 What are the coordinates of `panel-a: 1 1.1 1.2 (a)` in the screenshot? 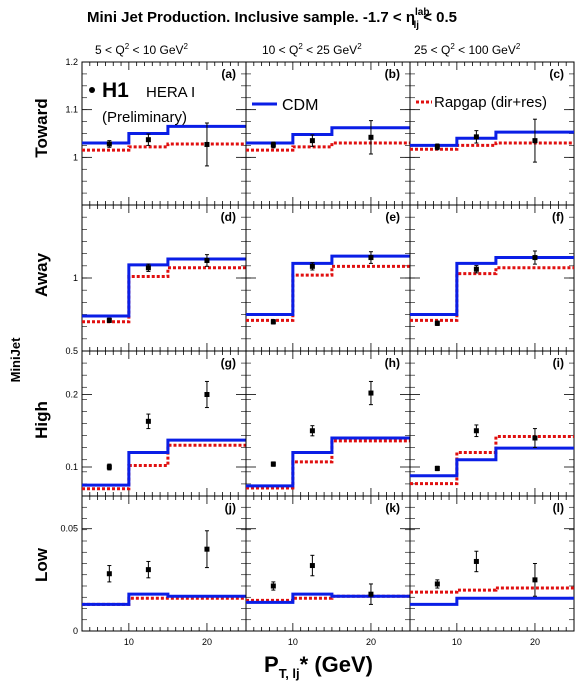 It's located at (156, 131).